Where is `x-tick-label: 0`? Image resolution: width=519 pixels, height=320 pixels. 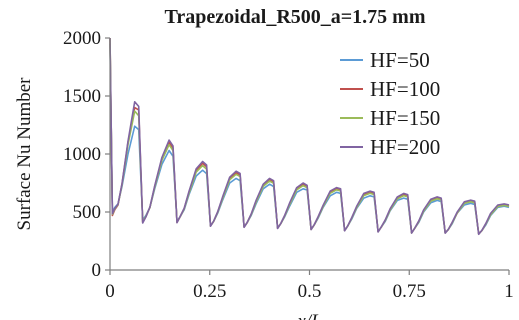 x-tick-label: 0 is located at coordinates (110, 291).